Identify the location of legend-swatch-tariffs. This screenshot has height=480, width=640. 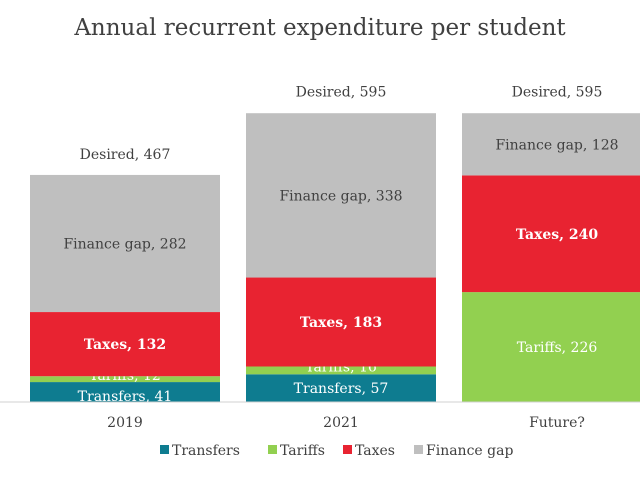
(272, 449).